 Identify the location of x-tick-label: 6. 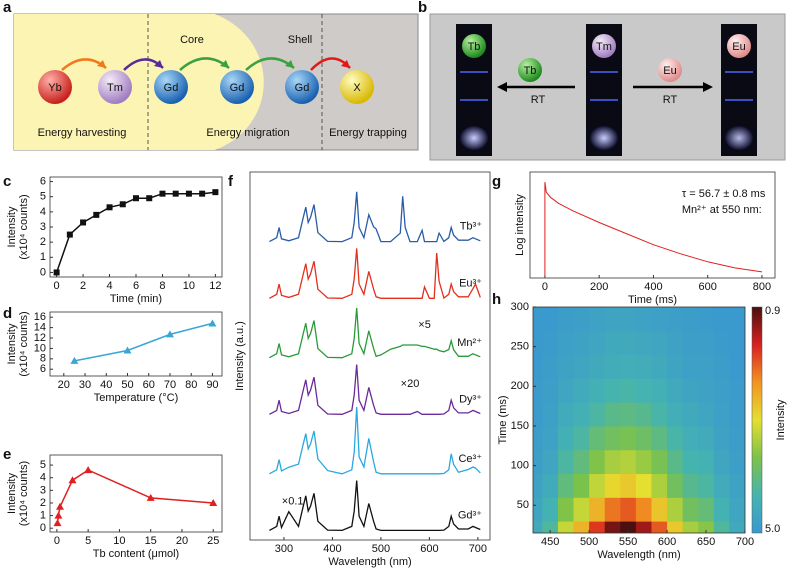
(136, 286).